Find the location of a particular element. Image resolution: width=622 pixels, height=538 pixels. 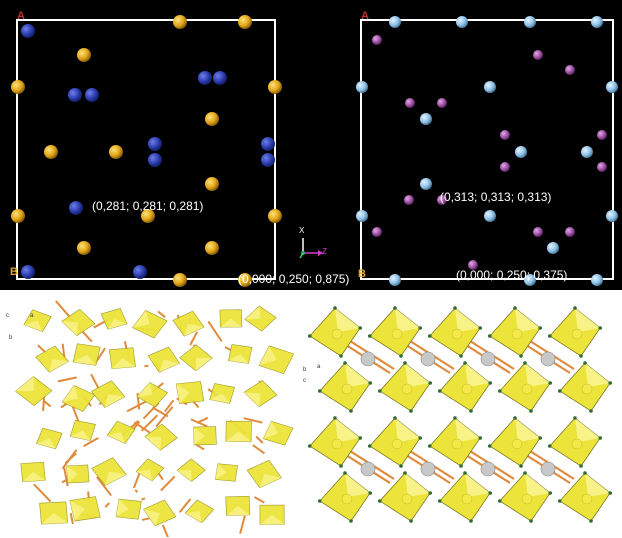

br-axis-c: c is located at coordinates (304, 381).